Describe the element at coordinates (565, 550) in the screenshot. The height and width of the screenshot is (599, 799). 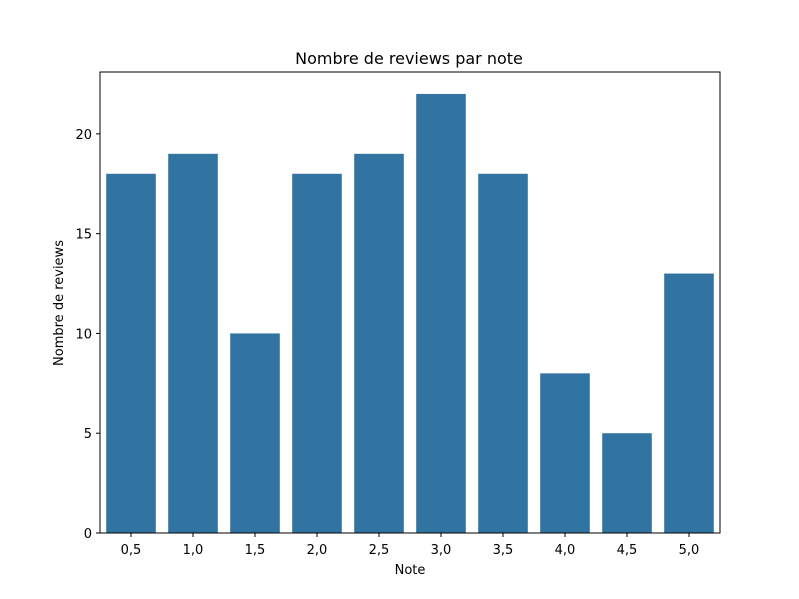
I see `x-tick-label: 4,0` at that location.